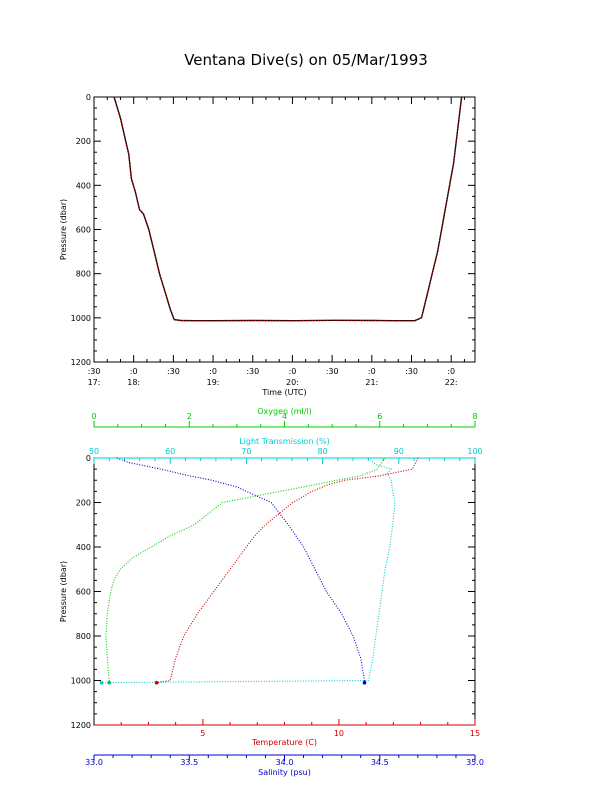 This screenshot has height=785, width=612. I want to click on salinity-tick-label: 34.0, so click(285, 762).